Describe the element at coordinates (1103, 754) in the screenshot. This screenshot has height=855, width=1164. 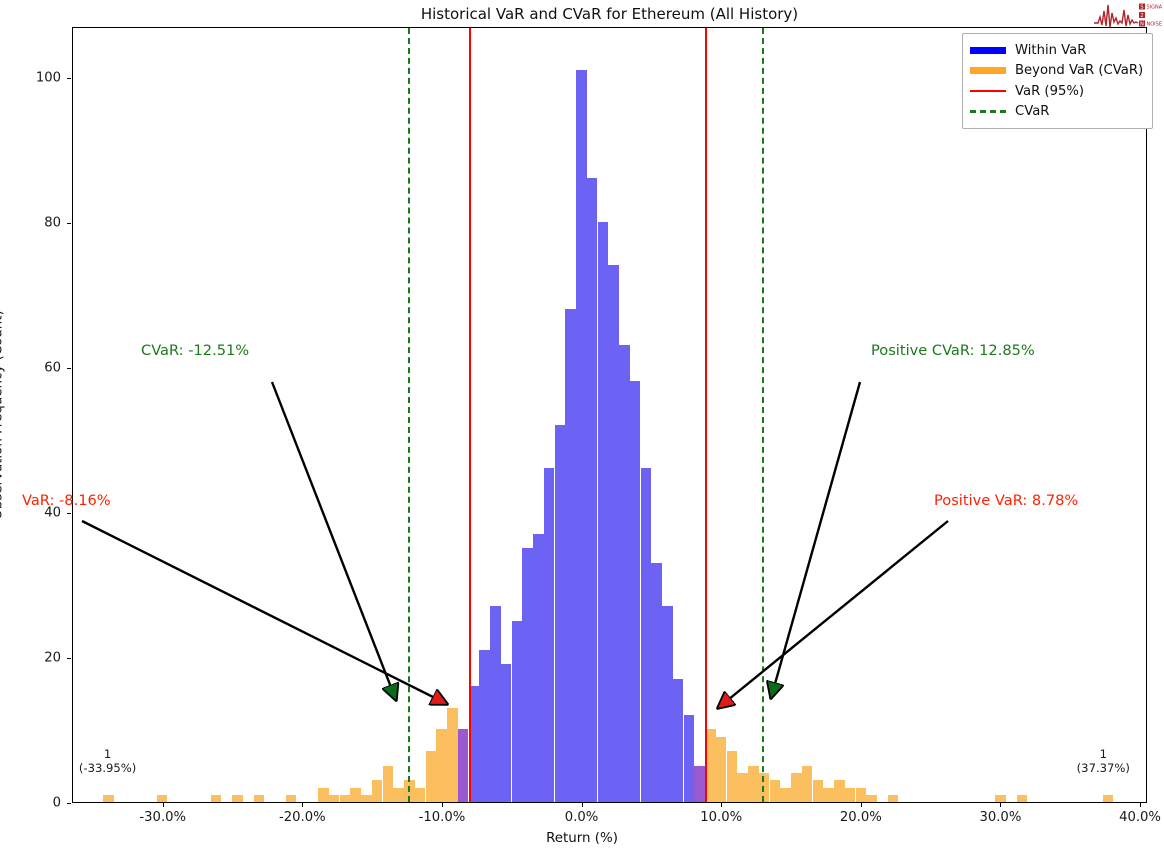
I see `outlier-right-count: 1` at that location.